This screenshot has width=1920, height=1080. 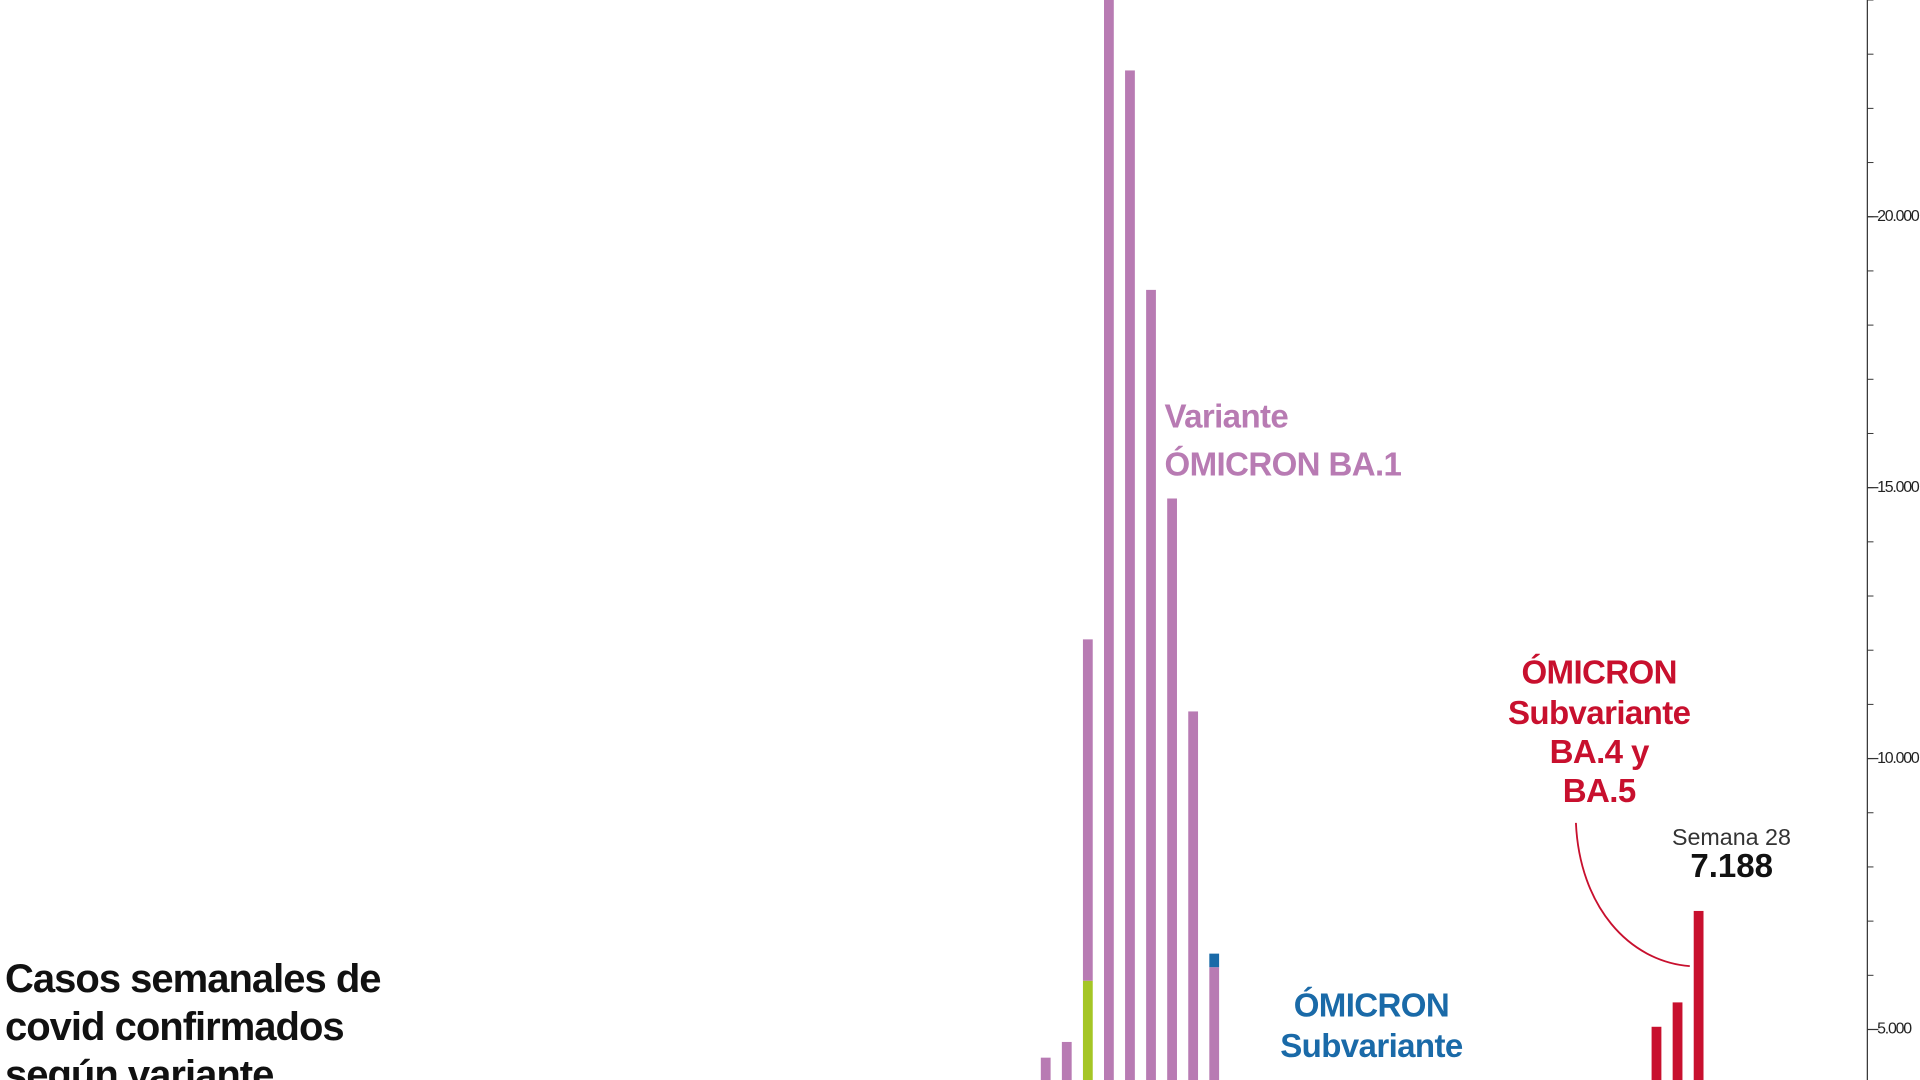 I want to click on annotation: BA.5, so click(x=1599, y=791).